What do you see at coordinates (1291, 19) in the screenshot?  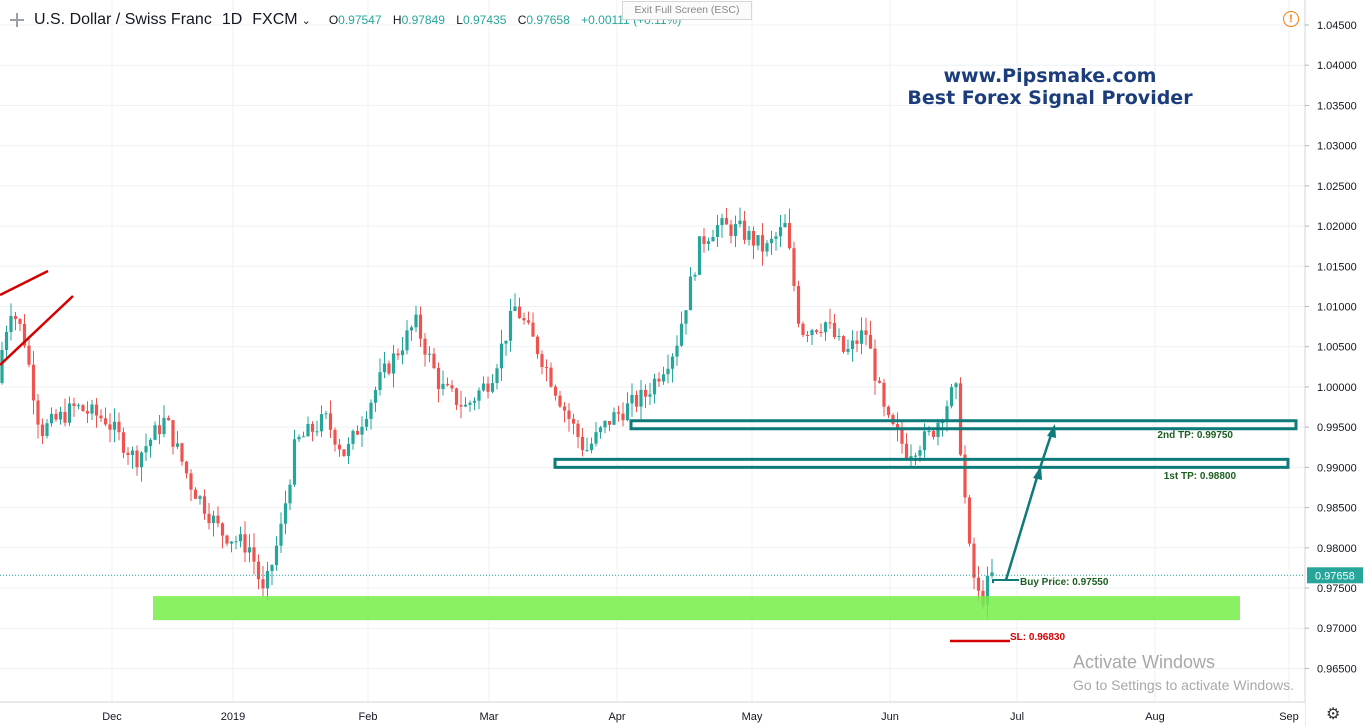 I see `warning-icon: !` at bounding box center [1291, 19].